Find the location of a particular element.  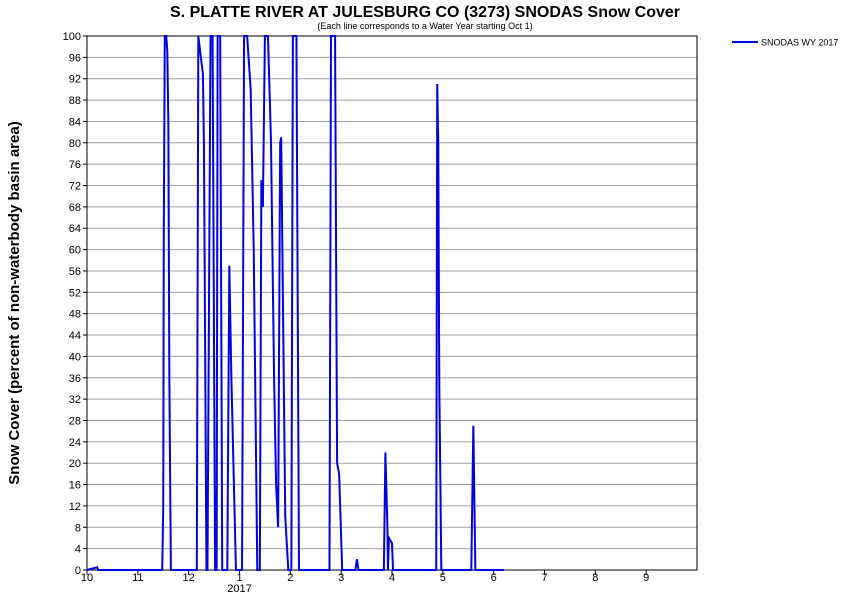

y-tick-label: 28 is located at coordinates (75, 421).